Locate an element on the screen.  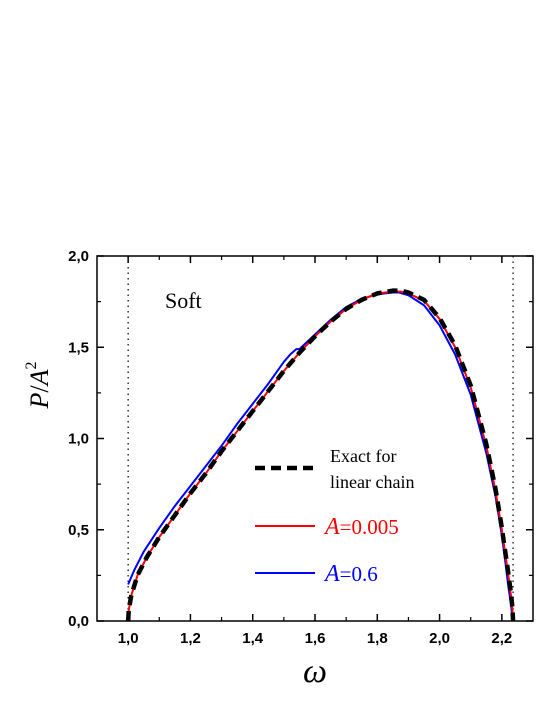
y-axis-label: P/A2 is located at coordinates (38, 385).